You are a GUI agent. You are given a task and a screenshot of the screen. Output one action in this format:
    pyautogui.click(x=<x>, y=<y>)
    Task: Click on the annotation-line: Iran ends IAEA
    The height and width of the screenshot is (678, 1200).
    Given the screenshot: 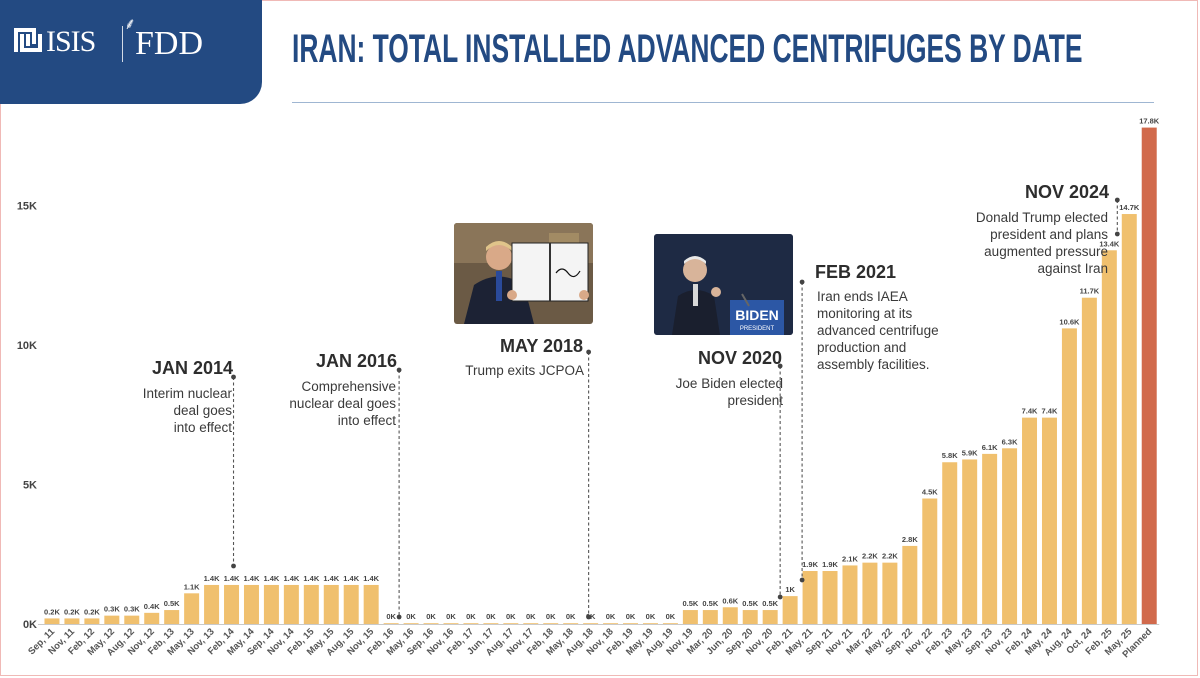 What is the action you would take?
    pyautogui.click(x=862, y=296)
    